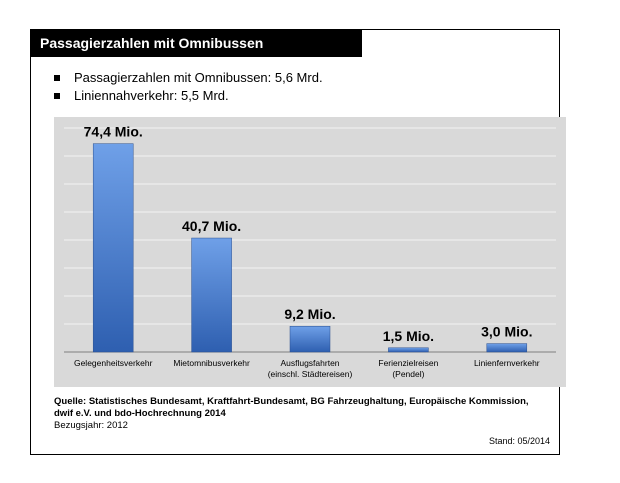 This screenshot has width=620, height=483. Describe the element at coordinates (151, 95) in the screenshot. I see `bullet-text: Liniennahverkehr: 5,5 Mrd.` at that location.